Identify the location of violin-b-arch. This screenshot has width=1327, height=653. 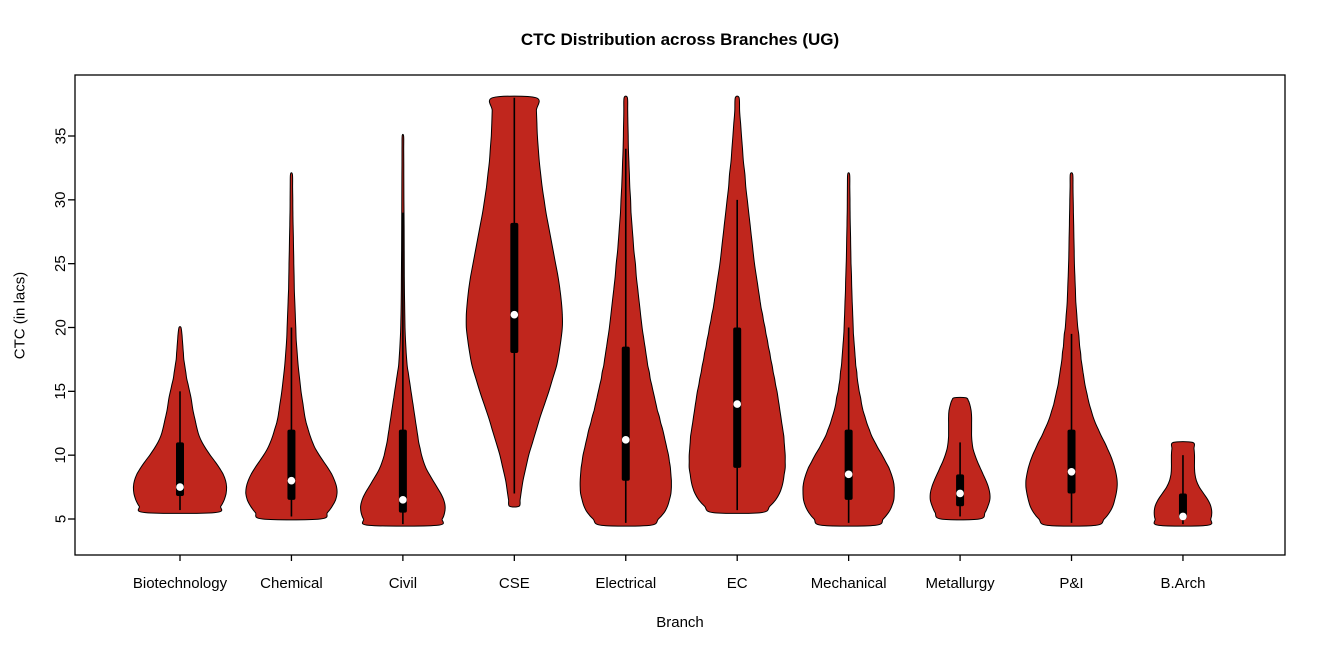
(1183, 484).